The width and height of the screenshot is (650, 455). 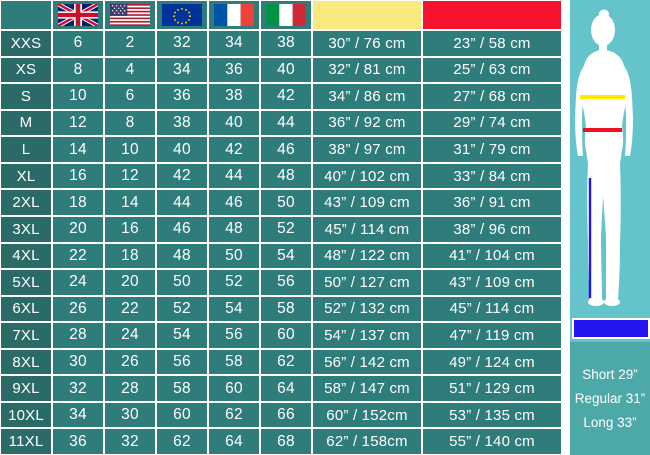 What do you see at coordinates (234, 202) in the screenshot?
I see `cell-fr: 46` at bounding box center [234, 202].